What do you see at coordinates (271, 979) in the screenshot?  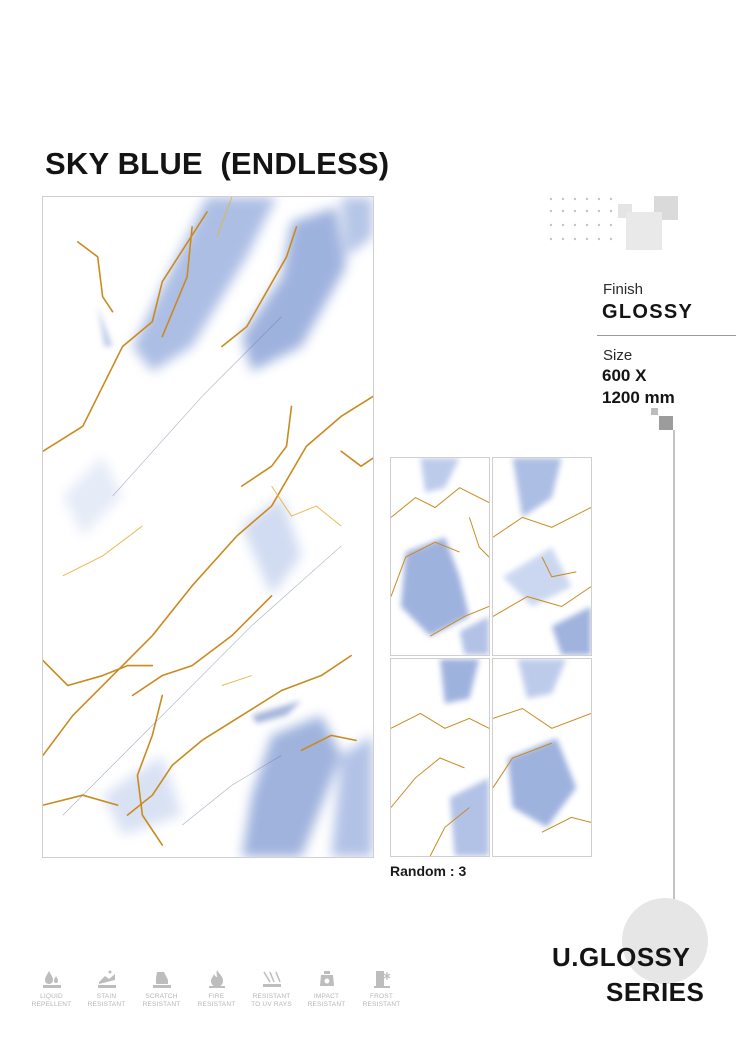 I see `uv-resistant-icon` at bounding box center [271, 979].